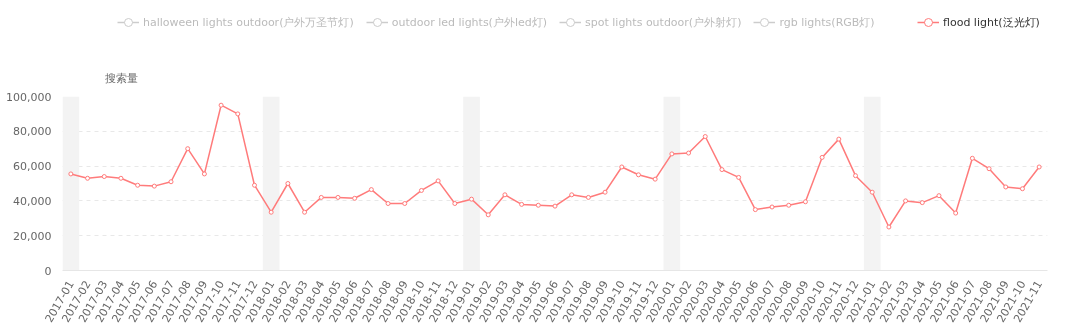  Describe the element at coordinates (32, 201) in the screenshot. I see `y-tick-label: 40,000` at that location.